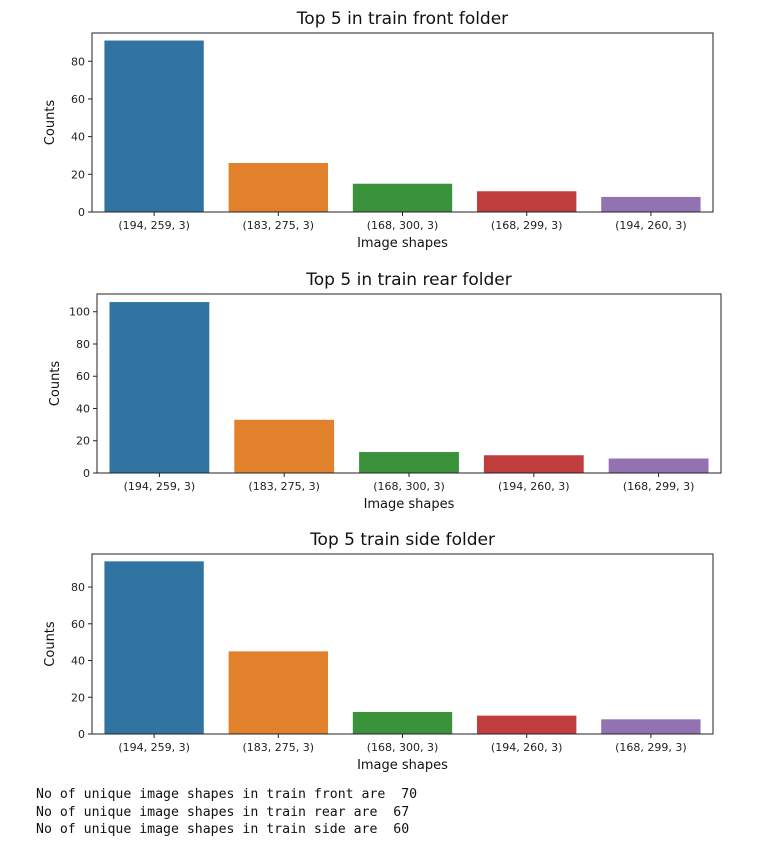 Image resolution: width=760 pixels, height=857 pixels. I want to click on chart-title: Top 5 train side folder, so click(402, 540).